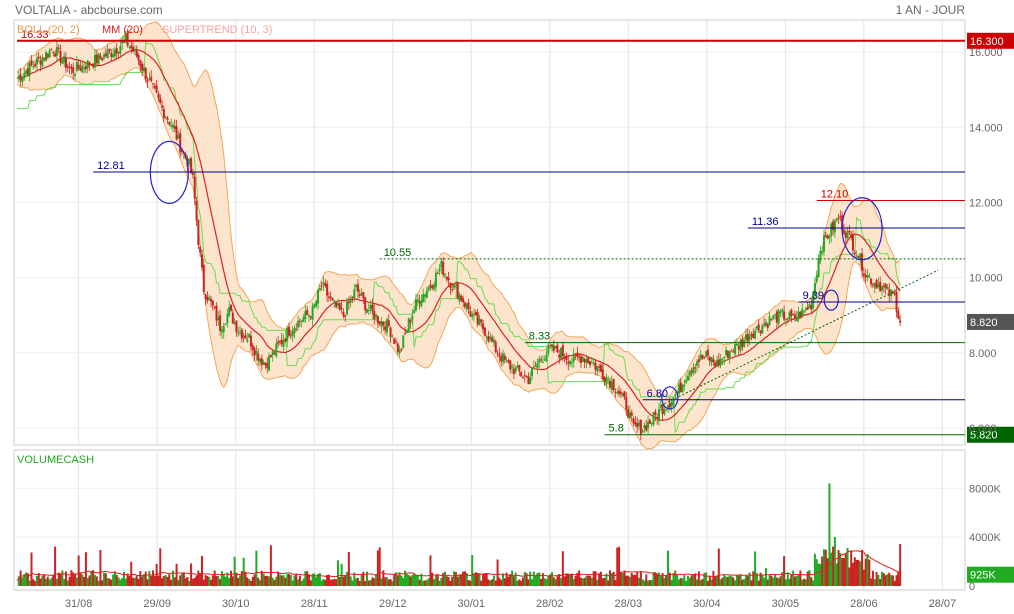 The width and height of the screenshot is (1014, 614). Describe the element at coordinates (931, 10) in the screenshot. I see `period-label: 1 AN - JOUR` at that location.